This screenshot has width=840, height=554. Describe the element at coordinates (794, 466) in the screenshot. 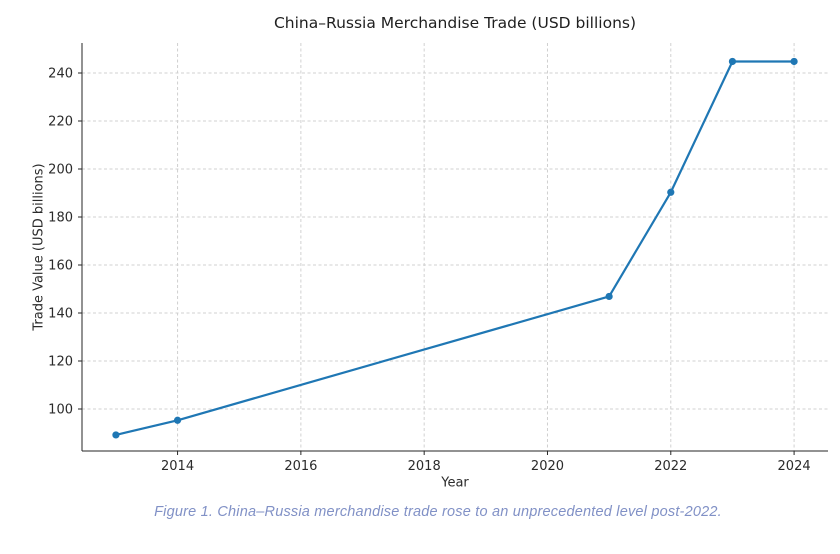

I see `x-tick-label: 2024` at that location.